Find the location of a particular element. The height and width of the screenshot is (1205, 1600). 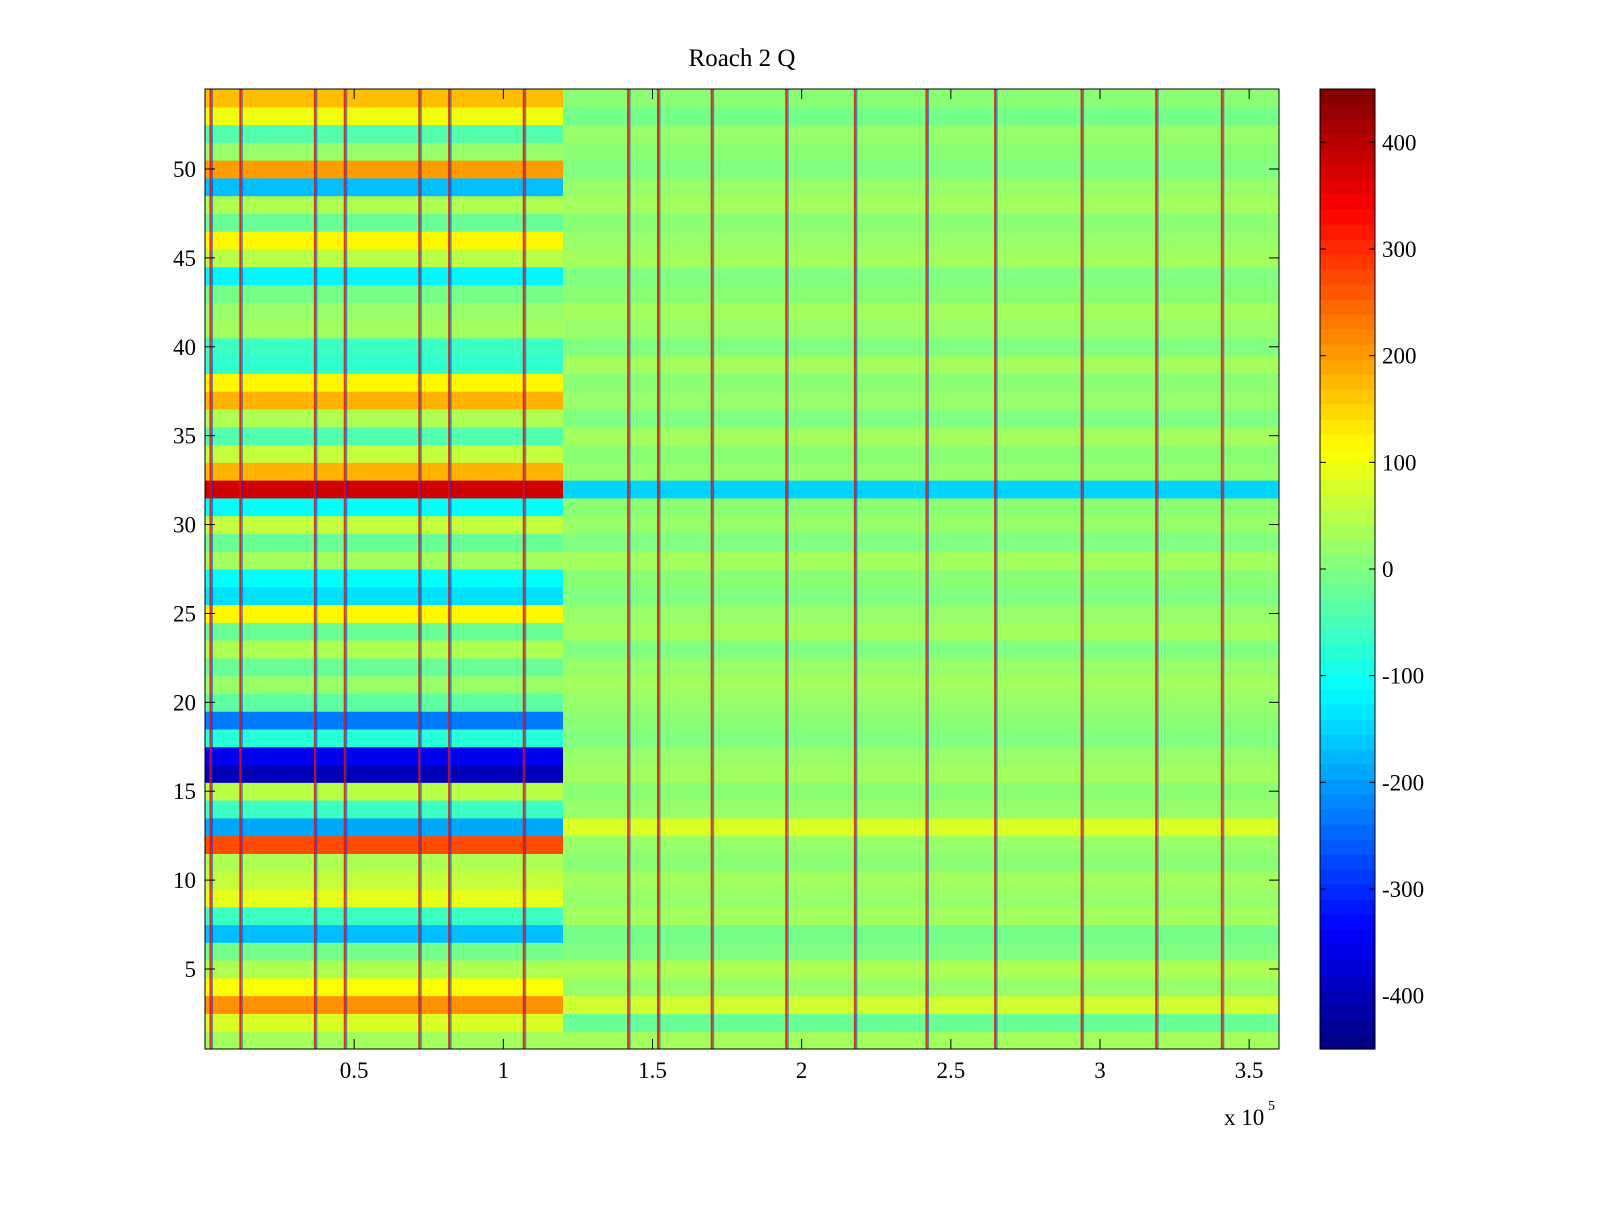

colorbar-tick-label: -400 is located at coordinates (1403, 996).